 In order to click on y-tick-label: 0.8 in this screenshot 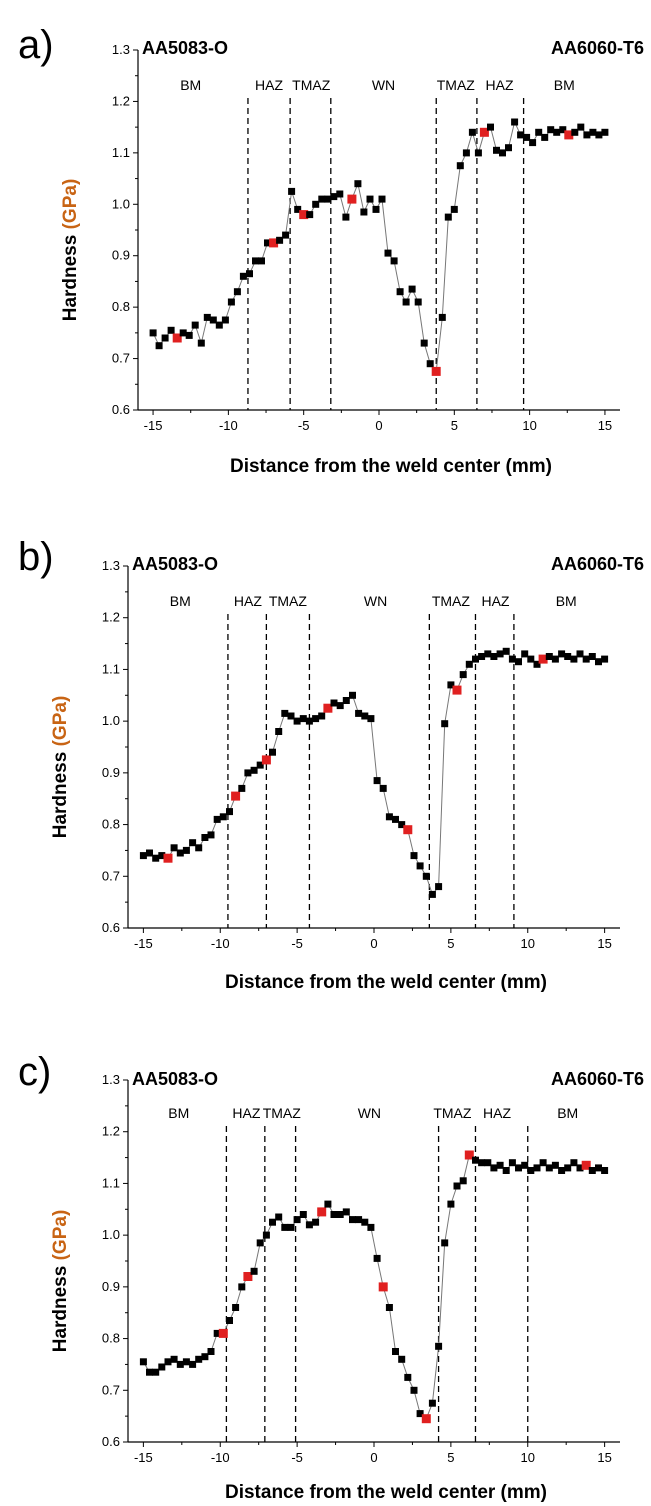, I will do `click(111, 1338)`.